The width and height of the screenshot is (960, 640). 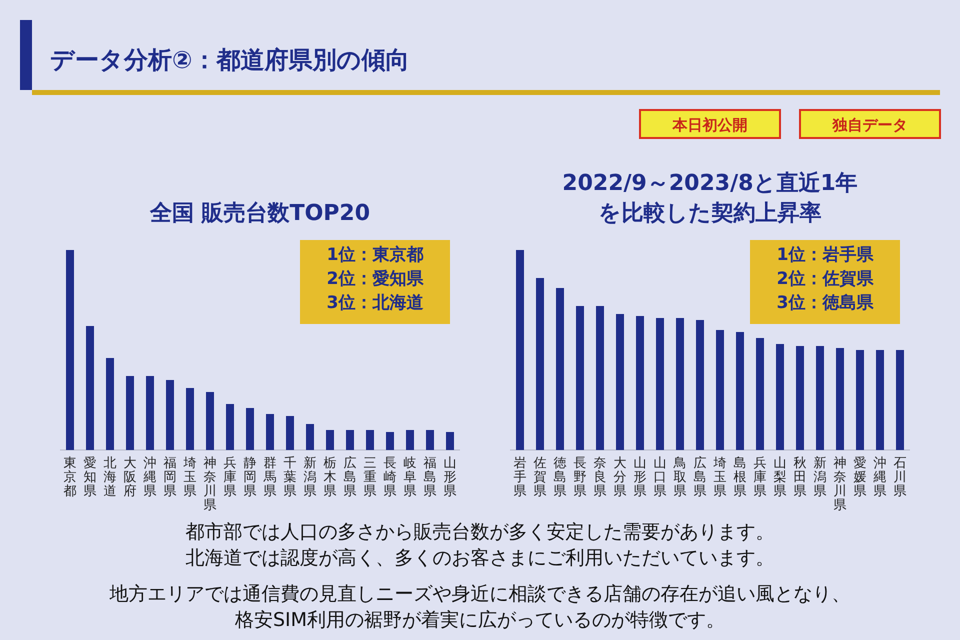 What do you see at coordinates (90, 477) in the screenshot?
I see `x-tick-label: 愛知県` at bounding box center [90, 477].